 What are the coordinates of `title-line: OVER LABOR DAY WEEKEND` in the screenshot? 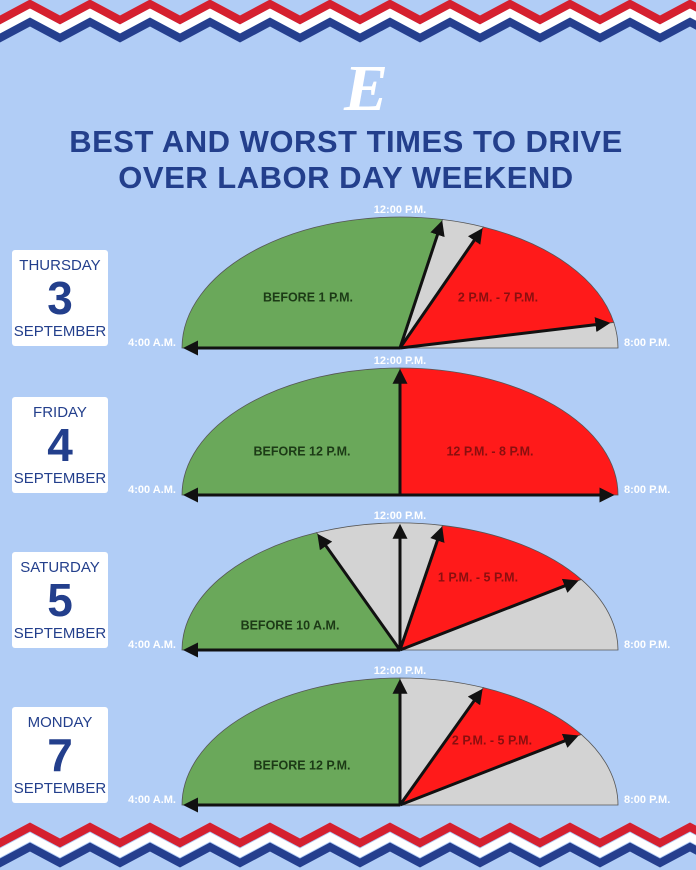 It's located at (345, 177).